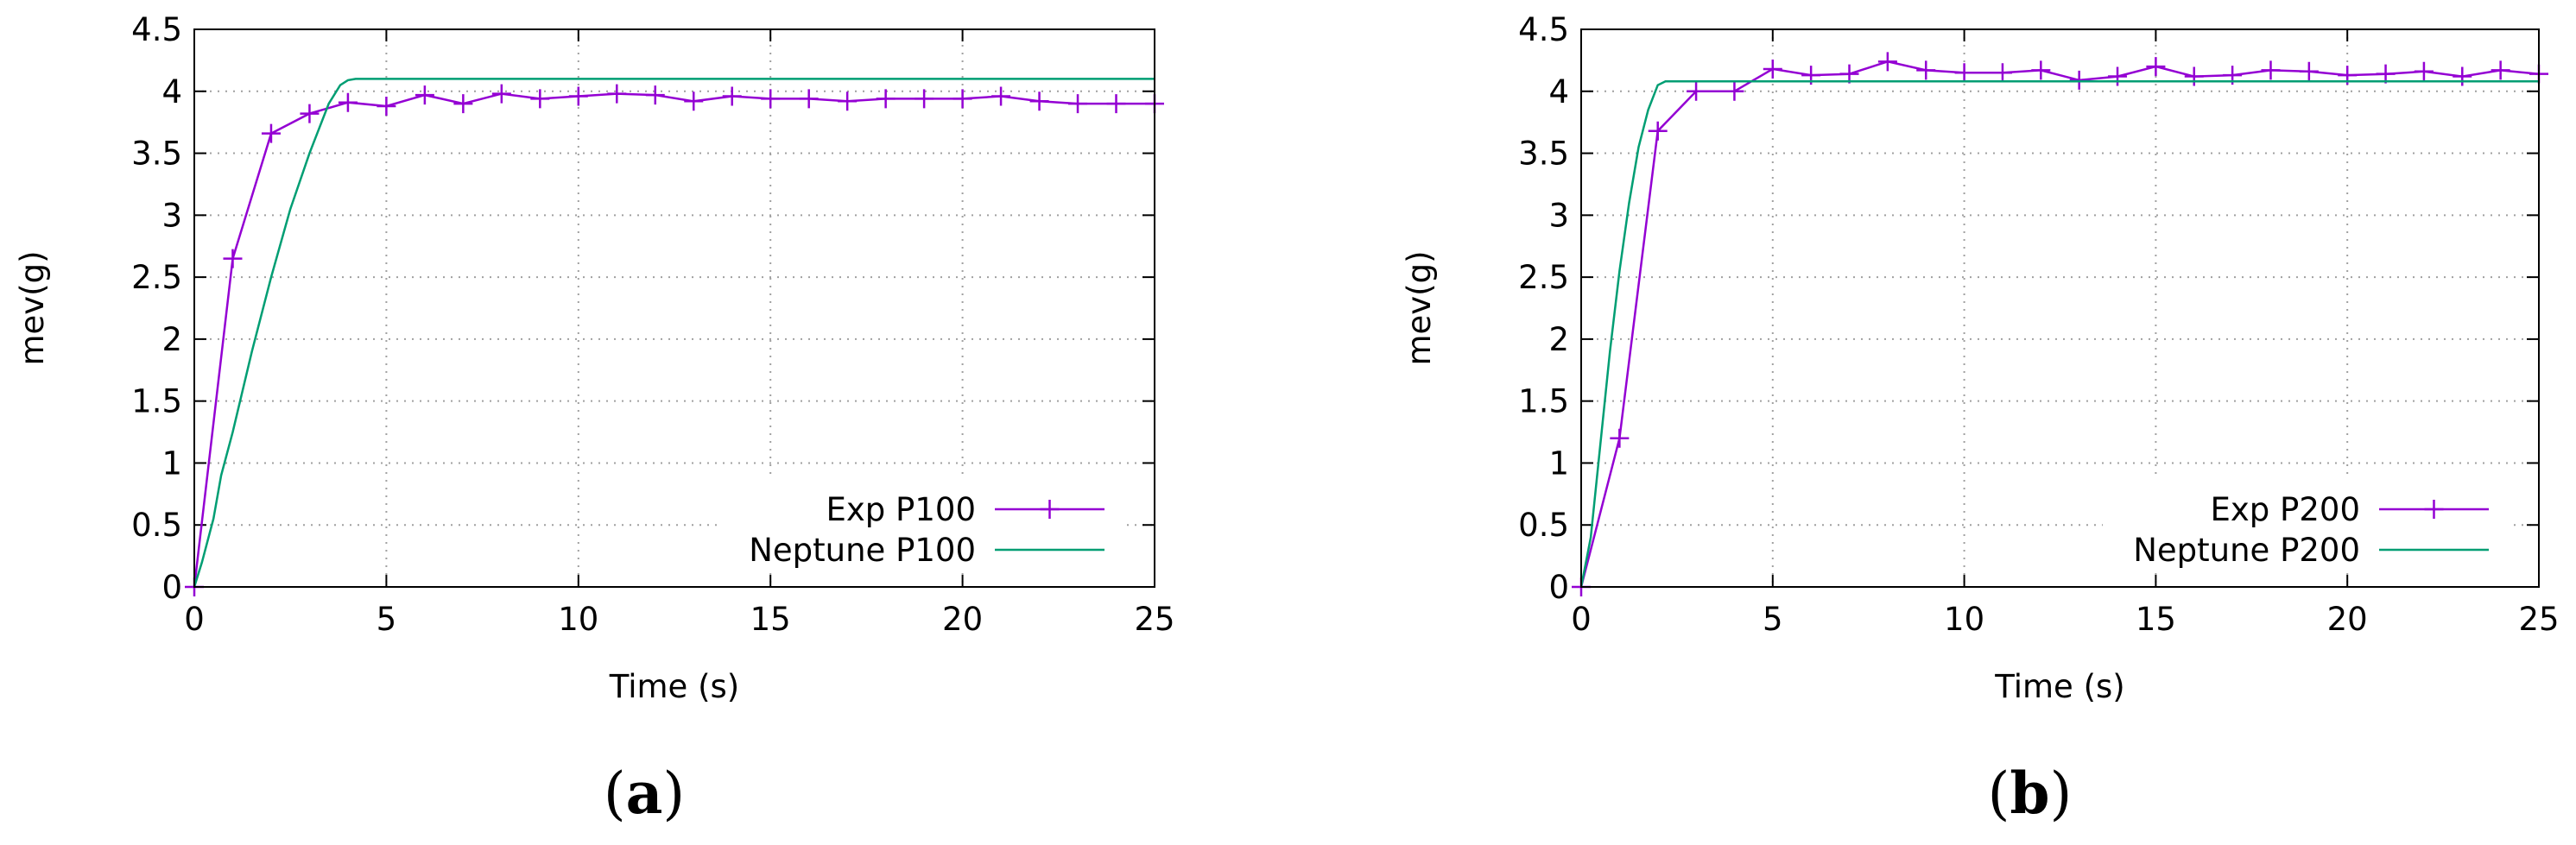 The width and height of the screenshot is (2576, 845). I want to click on panel-b-x-tick-label: 0, so click(1581, 619).